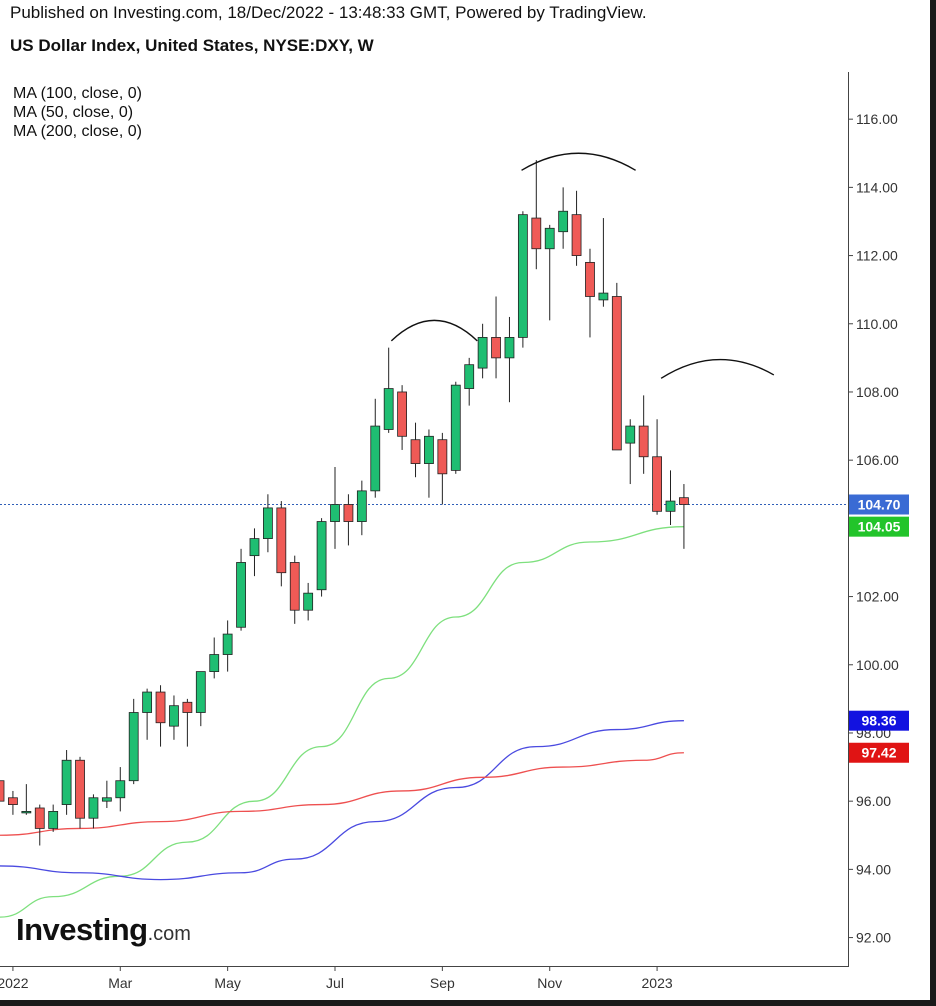  What do you see at coordinates (169, 934) in the screenshot?
I see `logo-suffix-text: .com` at bounding box center [169, 934].